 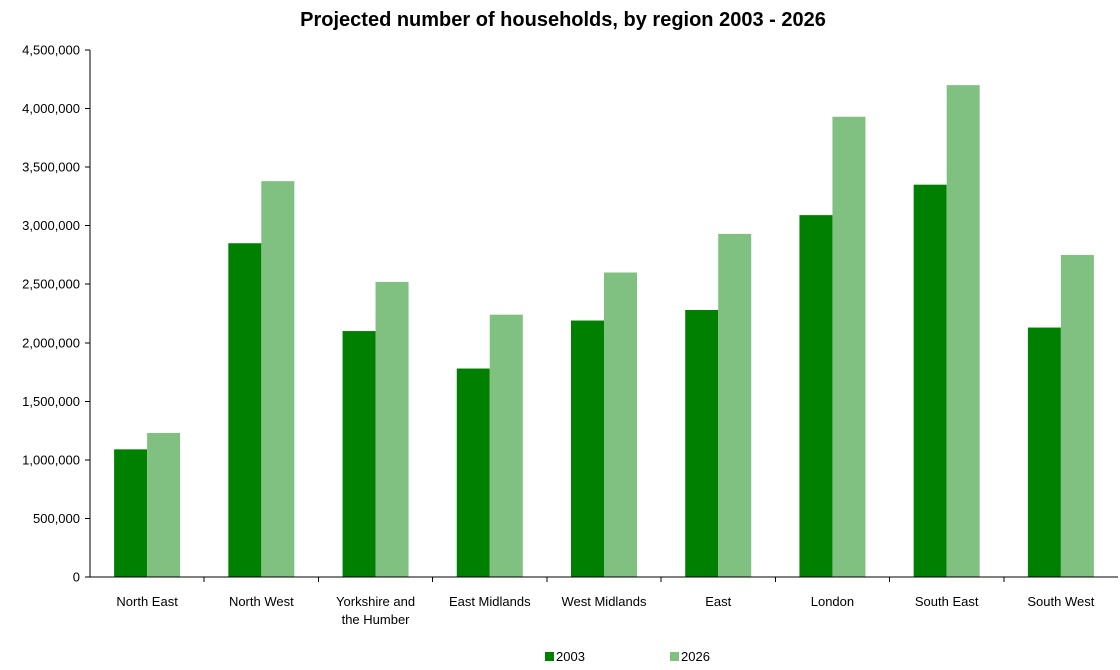 I want to click on y-tick-label: 3,000,000, so click(x=51, y=225).